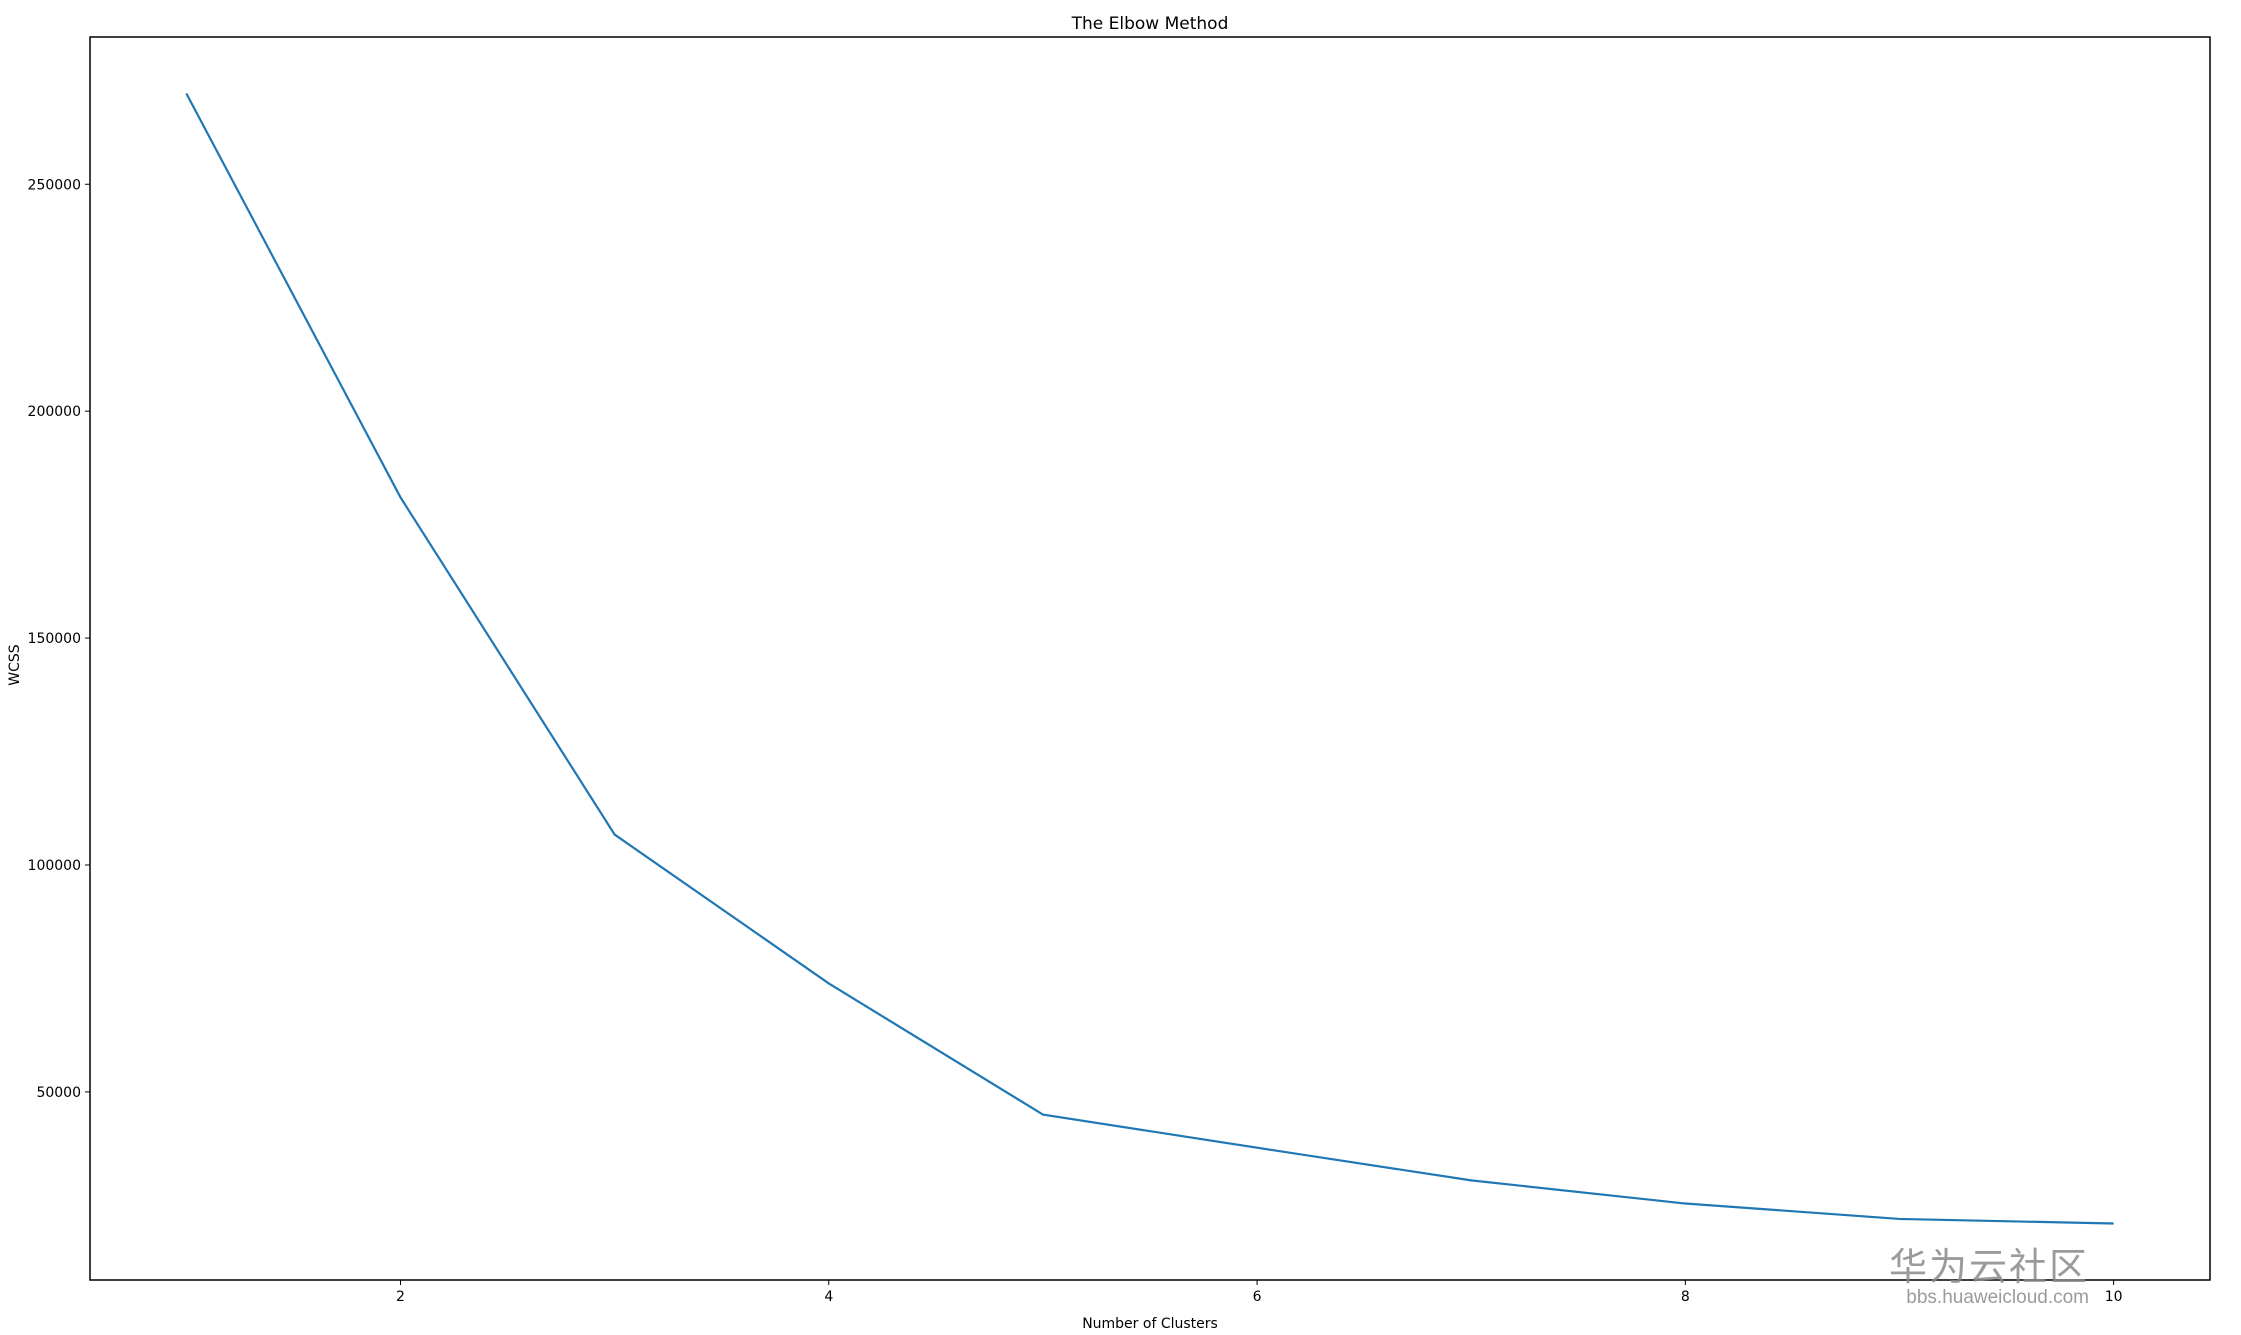 Image resolution: width=2241 pixels, height=1335 pixels. I want to click on x-tick-label: 4, so click(828, 1297).